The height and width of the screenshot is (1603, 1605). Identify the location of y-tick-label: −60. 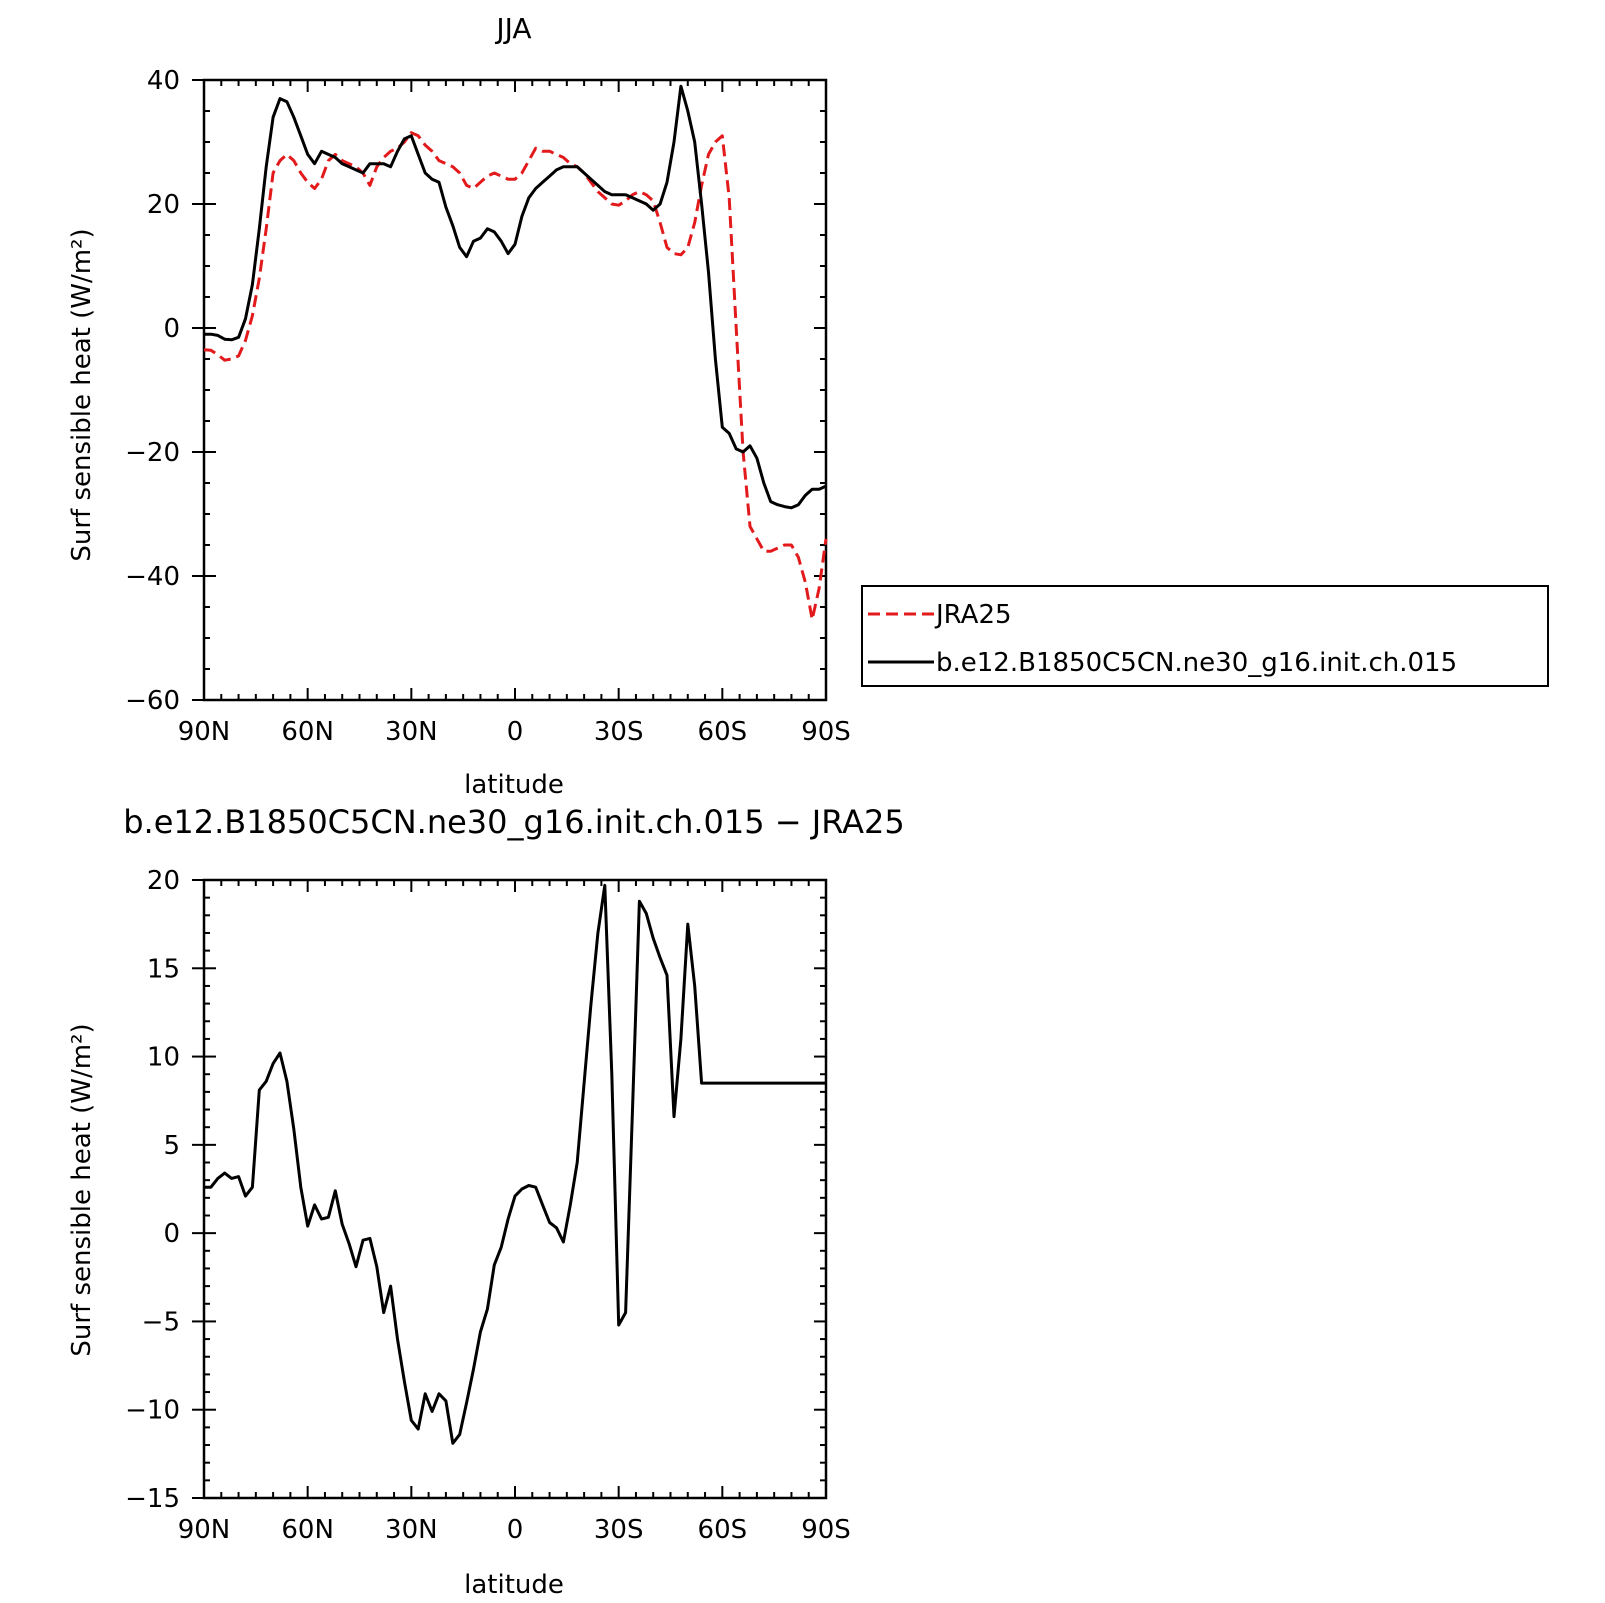
(152, 701).